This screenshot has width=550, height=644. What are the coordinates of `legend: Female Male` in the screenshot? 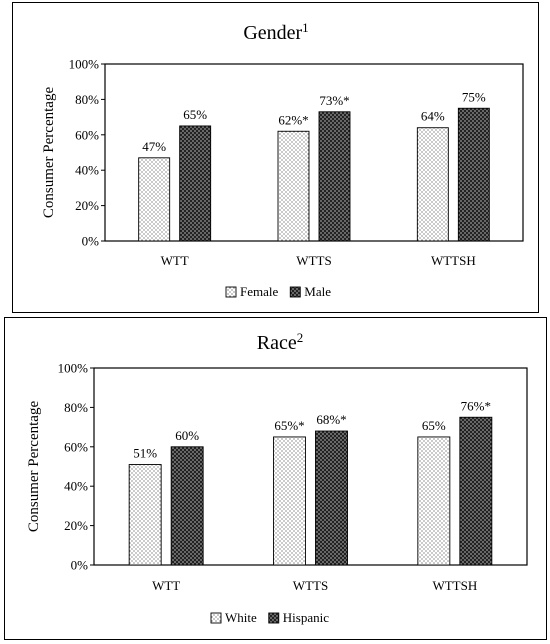 It's located at (278, 291).